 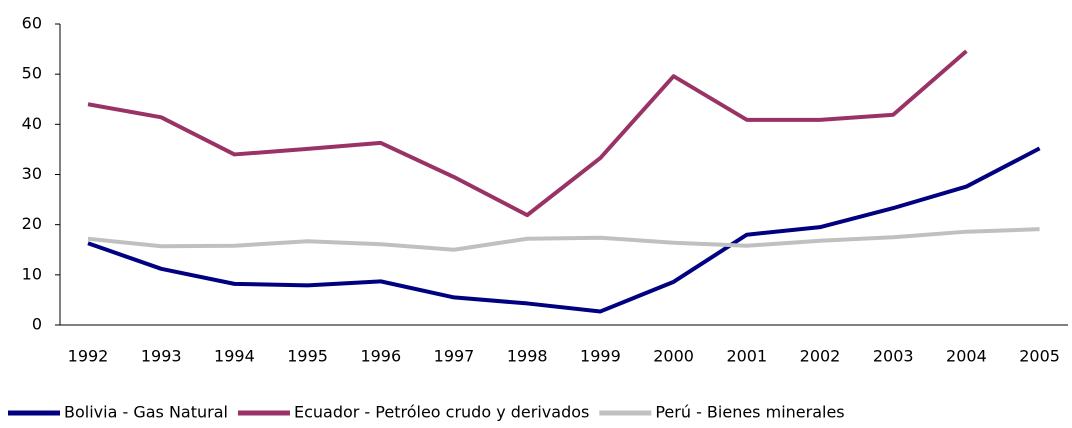 I want to click on y-tick-label: 40, so click(x=32, y=123).